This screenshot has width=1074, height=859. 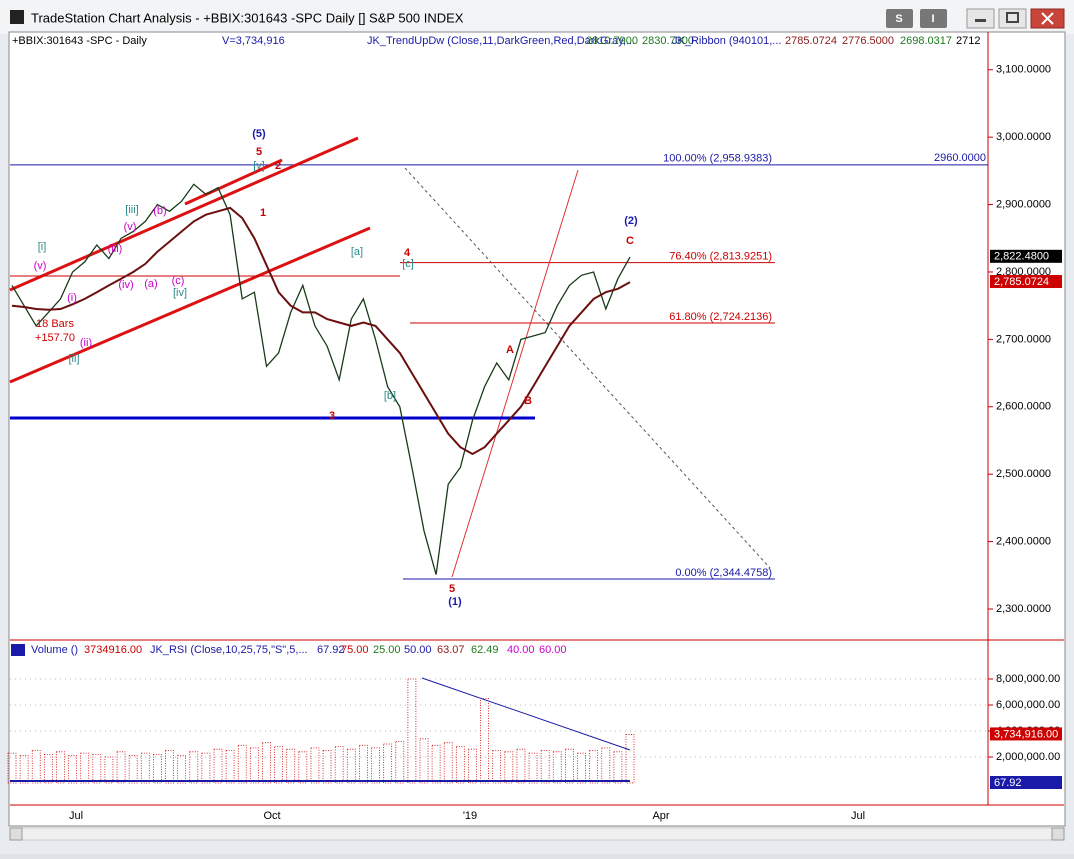 What do you see at coordinates (526, 714) in the screenshot?
I see `volume-trend` at bounding box center [526, 714].